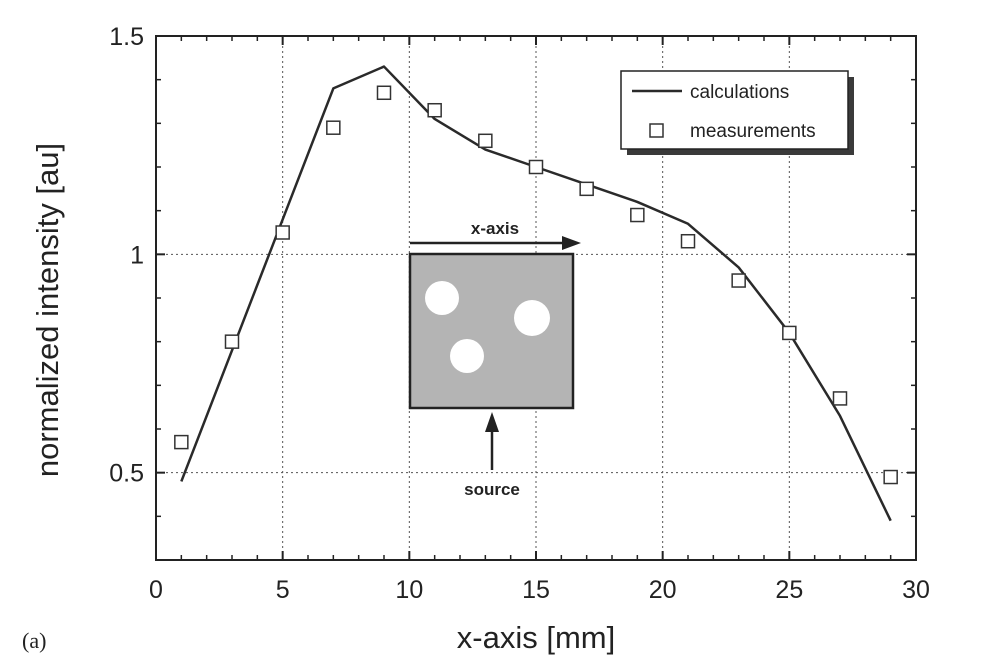  Describe the element at coordinates (663, 590) in the screenshot. I see `x-tick-label: 20` at that location.